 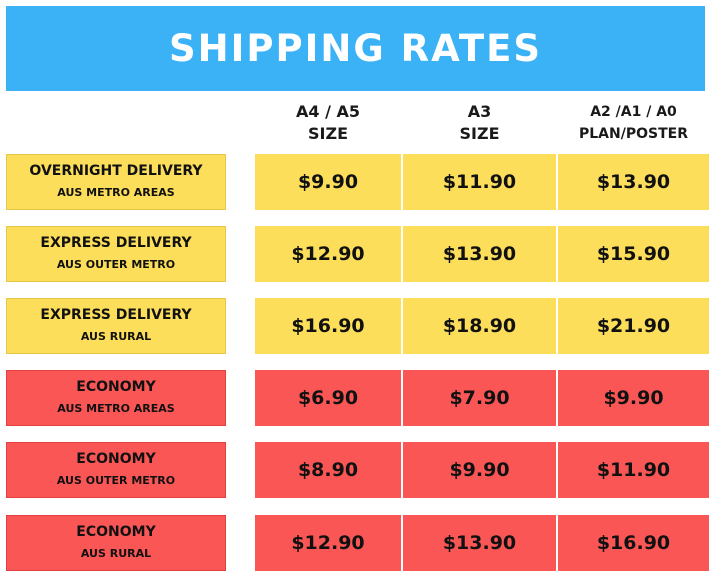 I want to click on row-label-economy-rural: ECONOMY AUS RURAL, so click(x=116, y=543).